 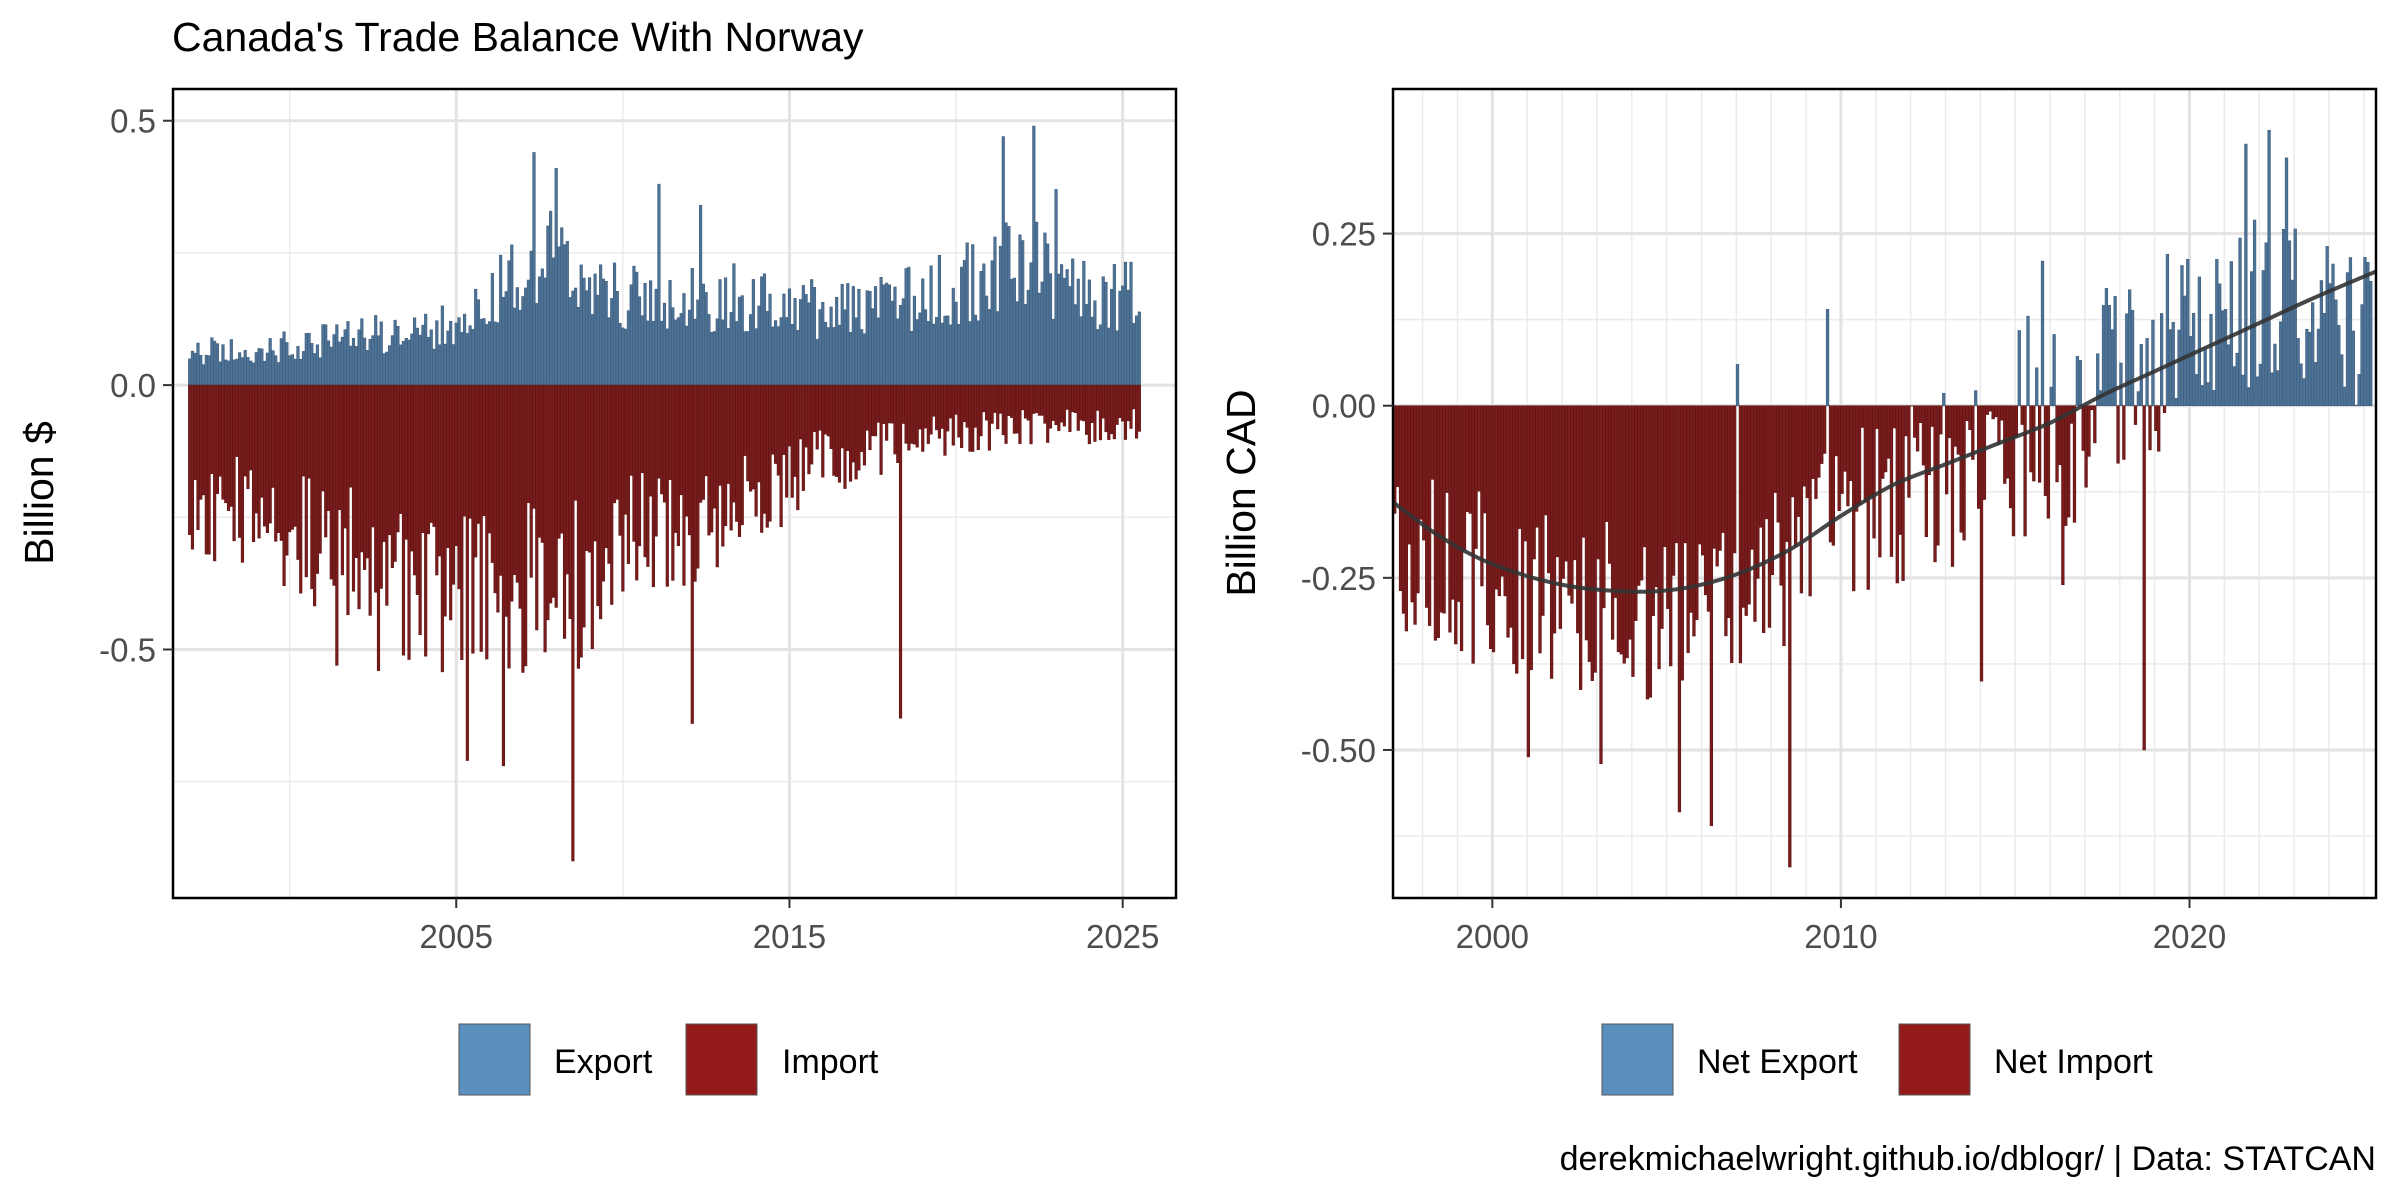 I want to click on left-y-axis-label: Billion $, so click(x=39, y=493).